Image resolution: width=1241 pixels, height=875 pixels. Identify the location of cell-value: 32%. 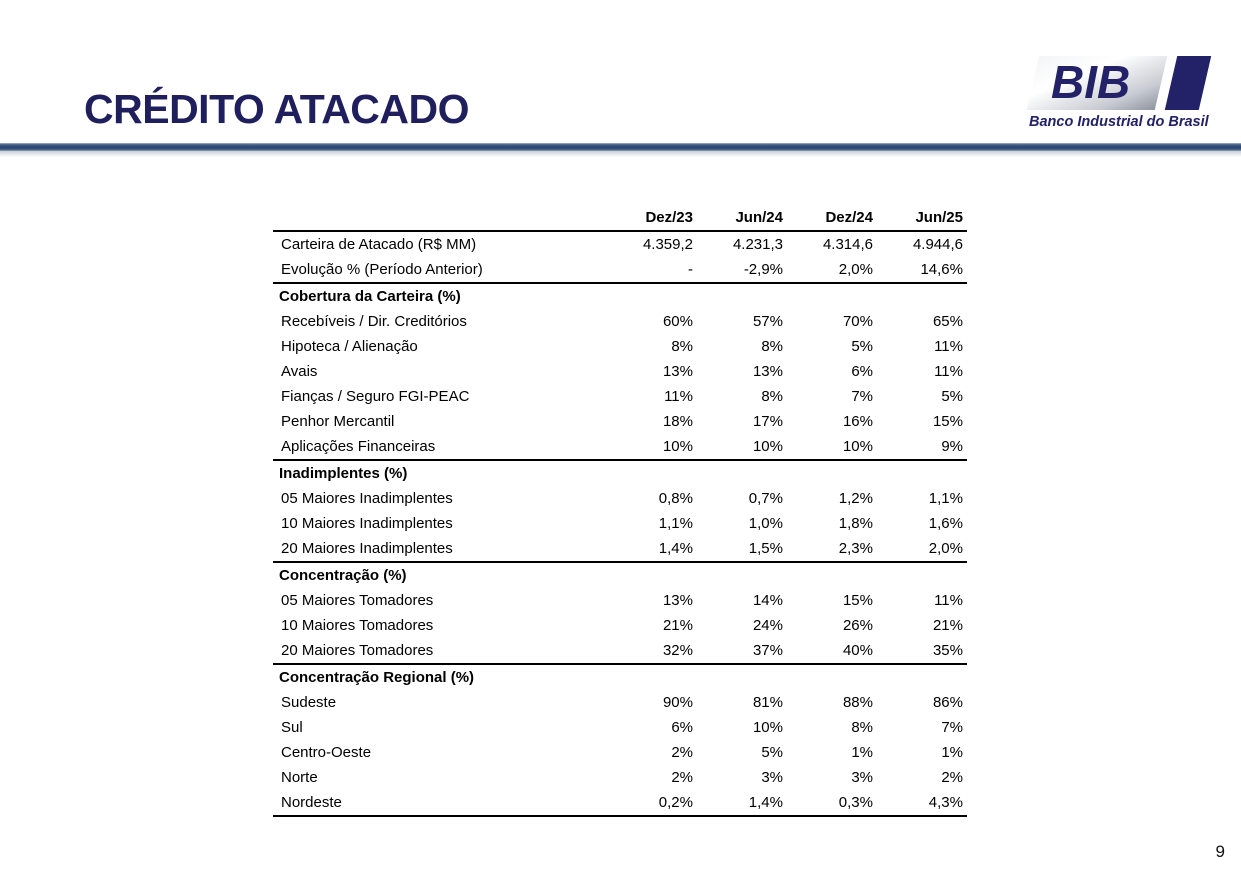
(677, 650).